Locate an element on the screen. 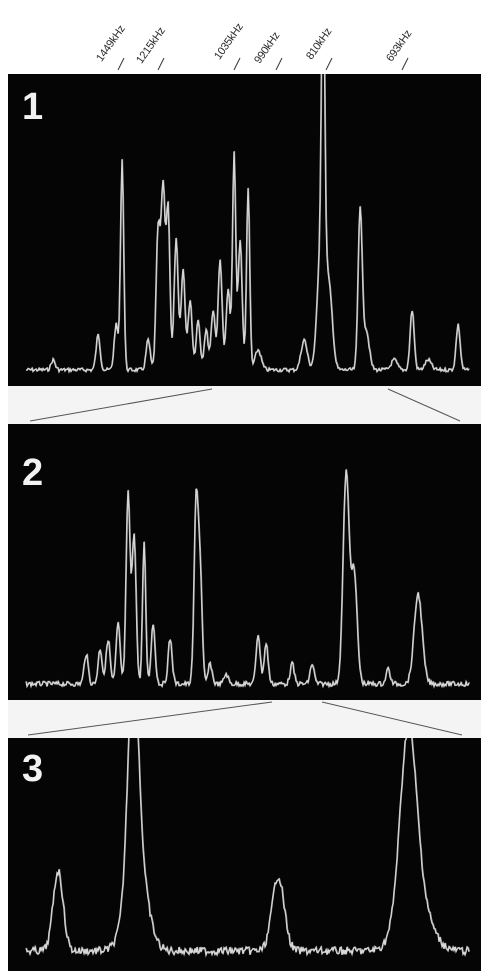 This screenshot has height=971, width=489. panel-number-3: 3 is located at coordinates (33, 769).